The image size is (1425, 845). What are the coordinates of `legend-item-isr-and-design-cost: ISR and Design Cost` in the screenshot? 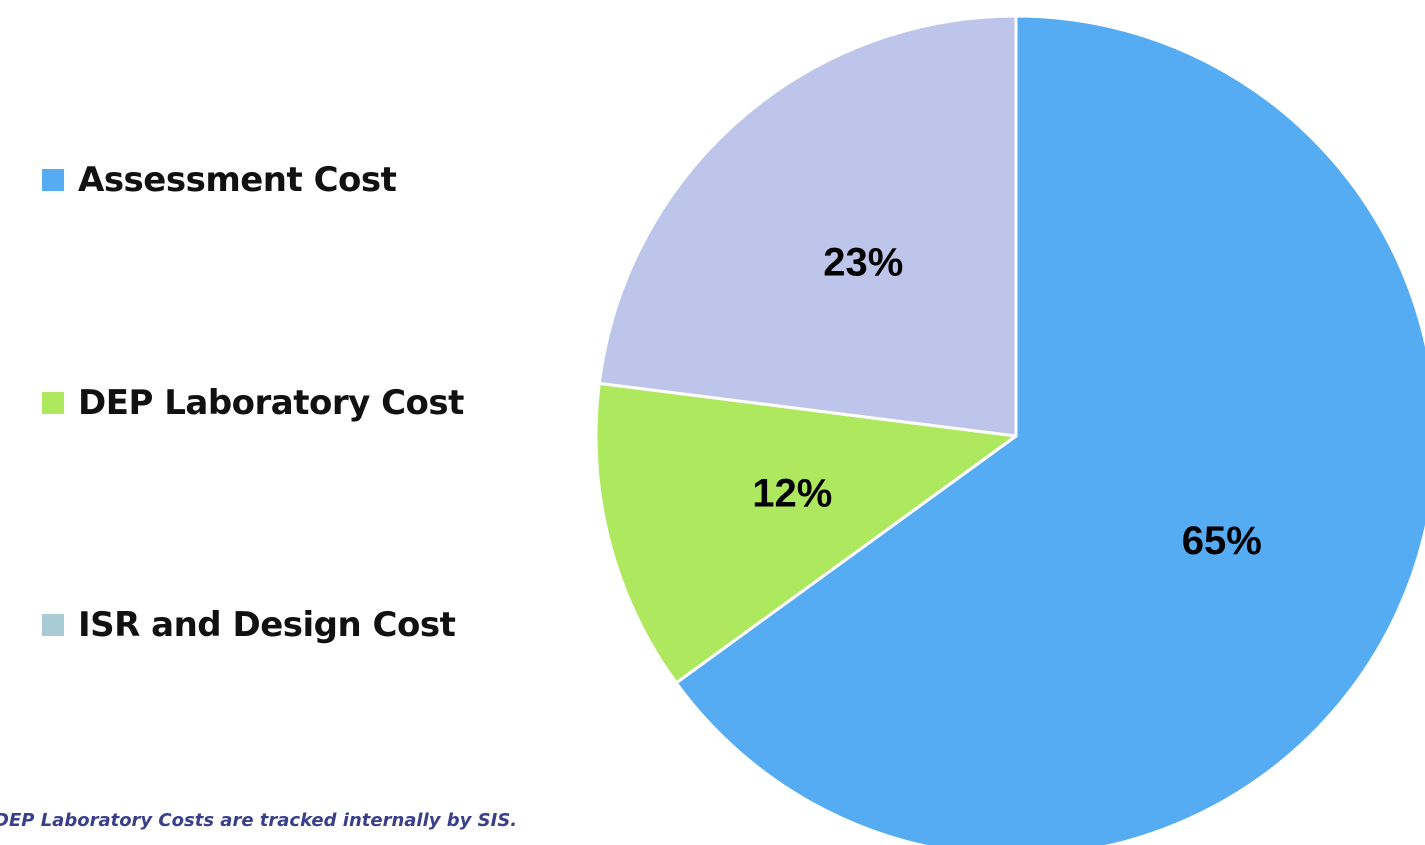 It's located at (249, 625).